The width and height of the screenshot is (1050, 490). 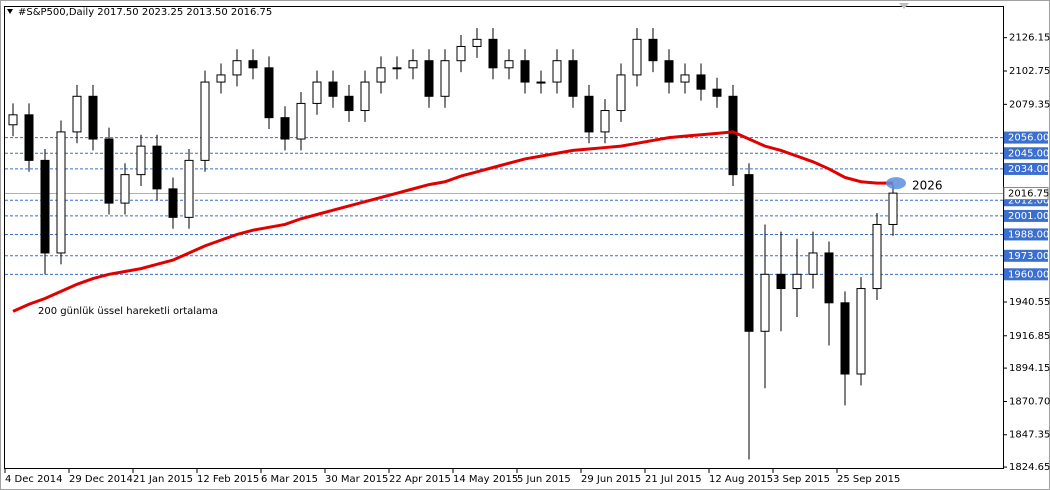 What do you see at coordinates (34, 479) in the screenshot?
I see `x-tick-label: 4 Dec 2014` at bounding box center [34, 479].